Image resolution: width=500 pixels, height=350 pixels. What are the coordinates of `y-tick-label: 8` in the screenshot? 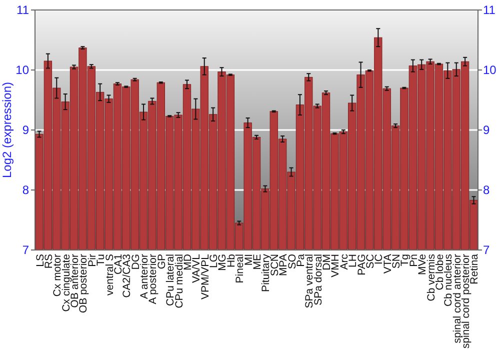 It's located at (26, 190).